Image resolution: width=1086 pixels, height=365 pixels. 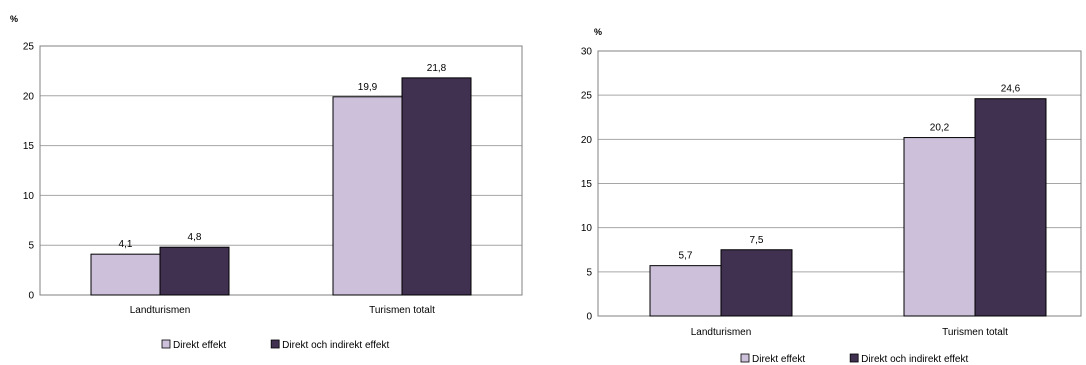 What do you see at coordinates (368, 87) in the screenshot?
I see `data-label: 19,9` at bounding box center [368, 87].